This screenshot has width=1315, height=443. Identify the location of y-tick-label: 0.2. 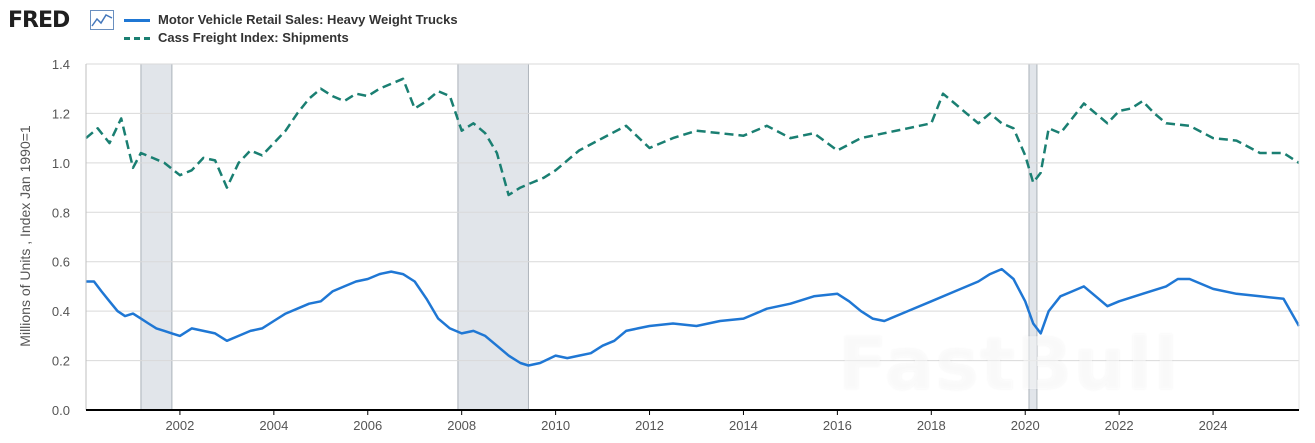
(61, 361).